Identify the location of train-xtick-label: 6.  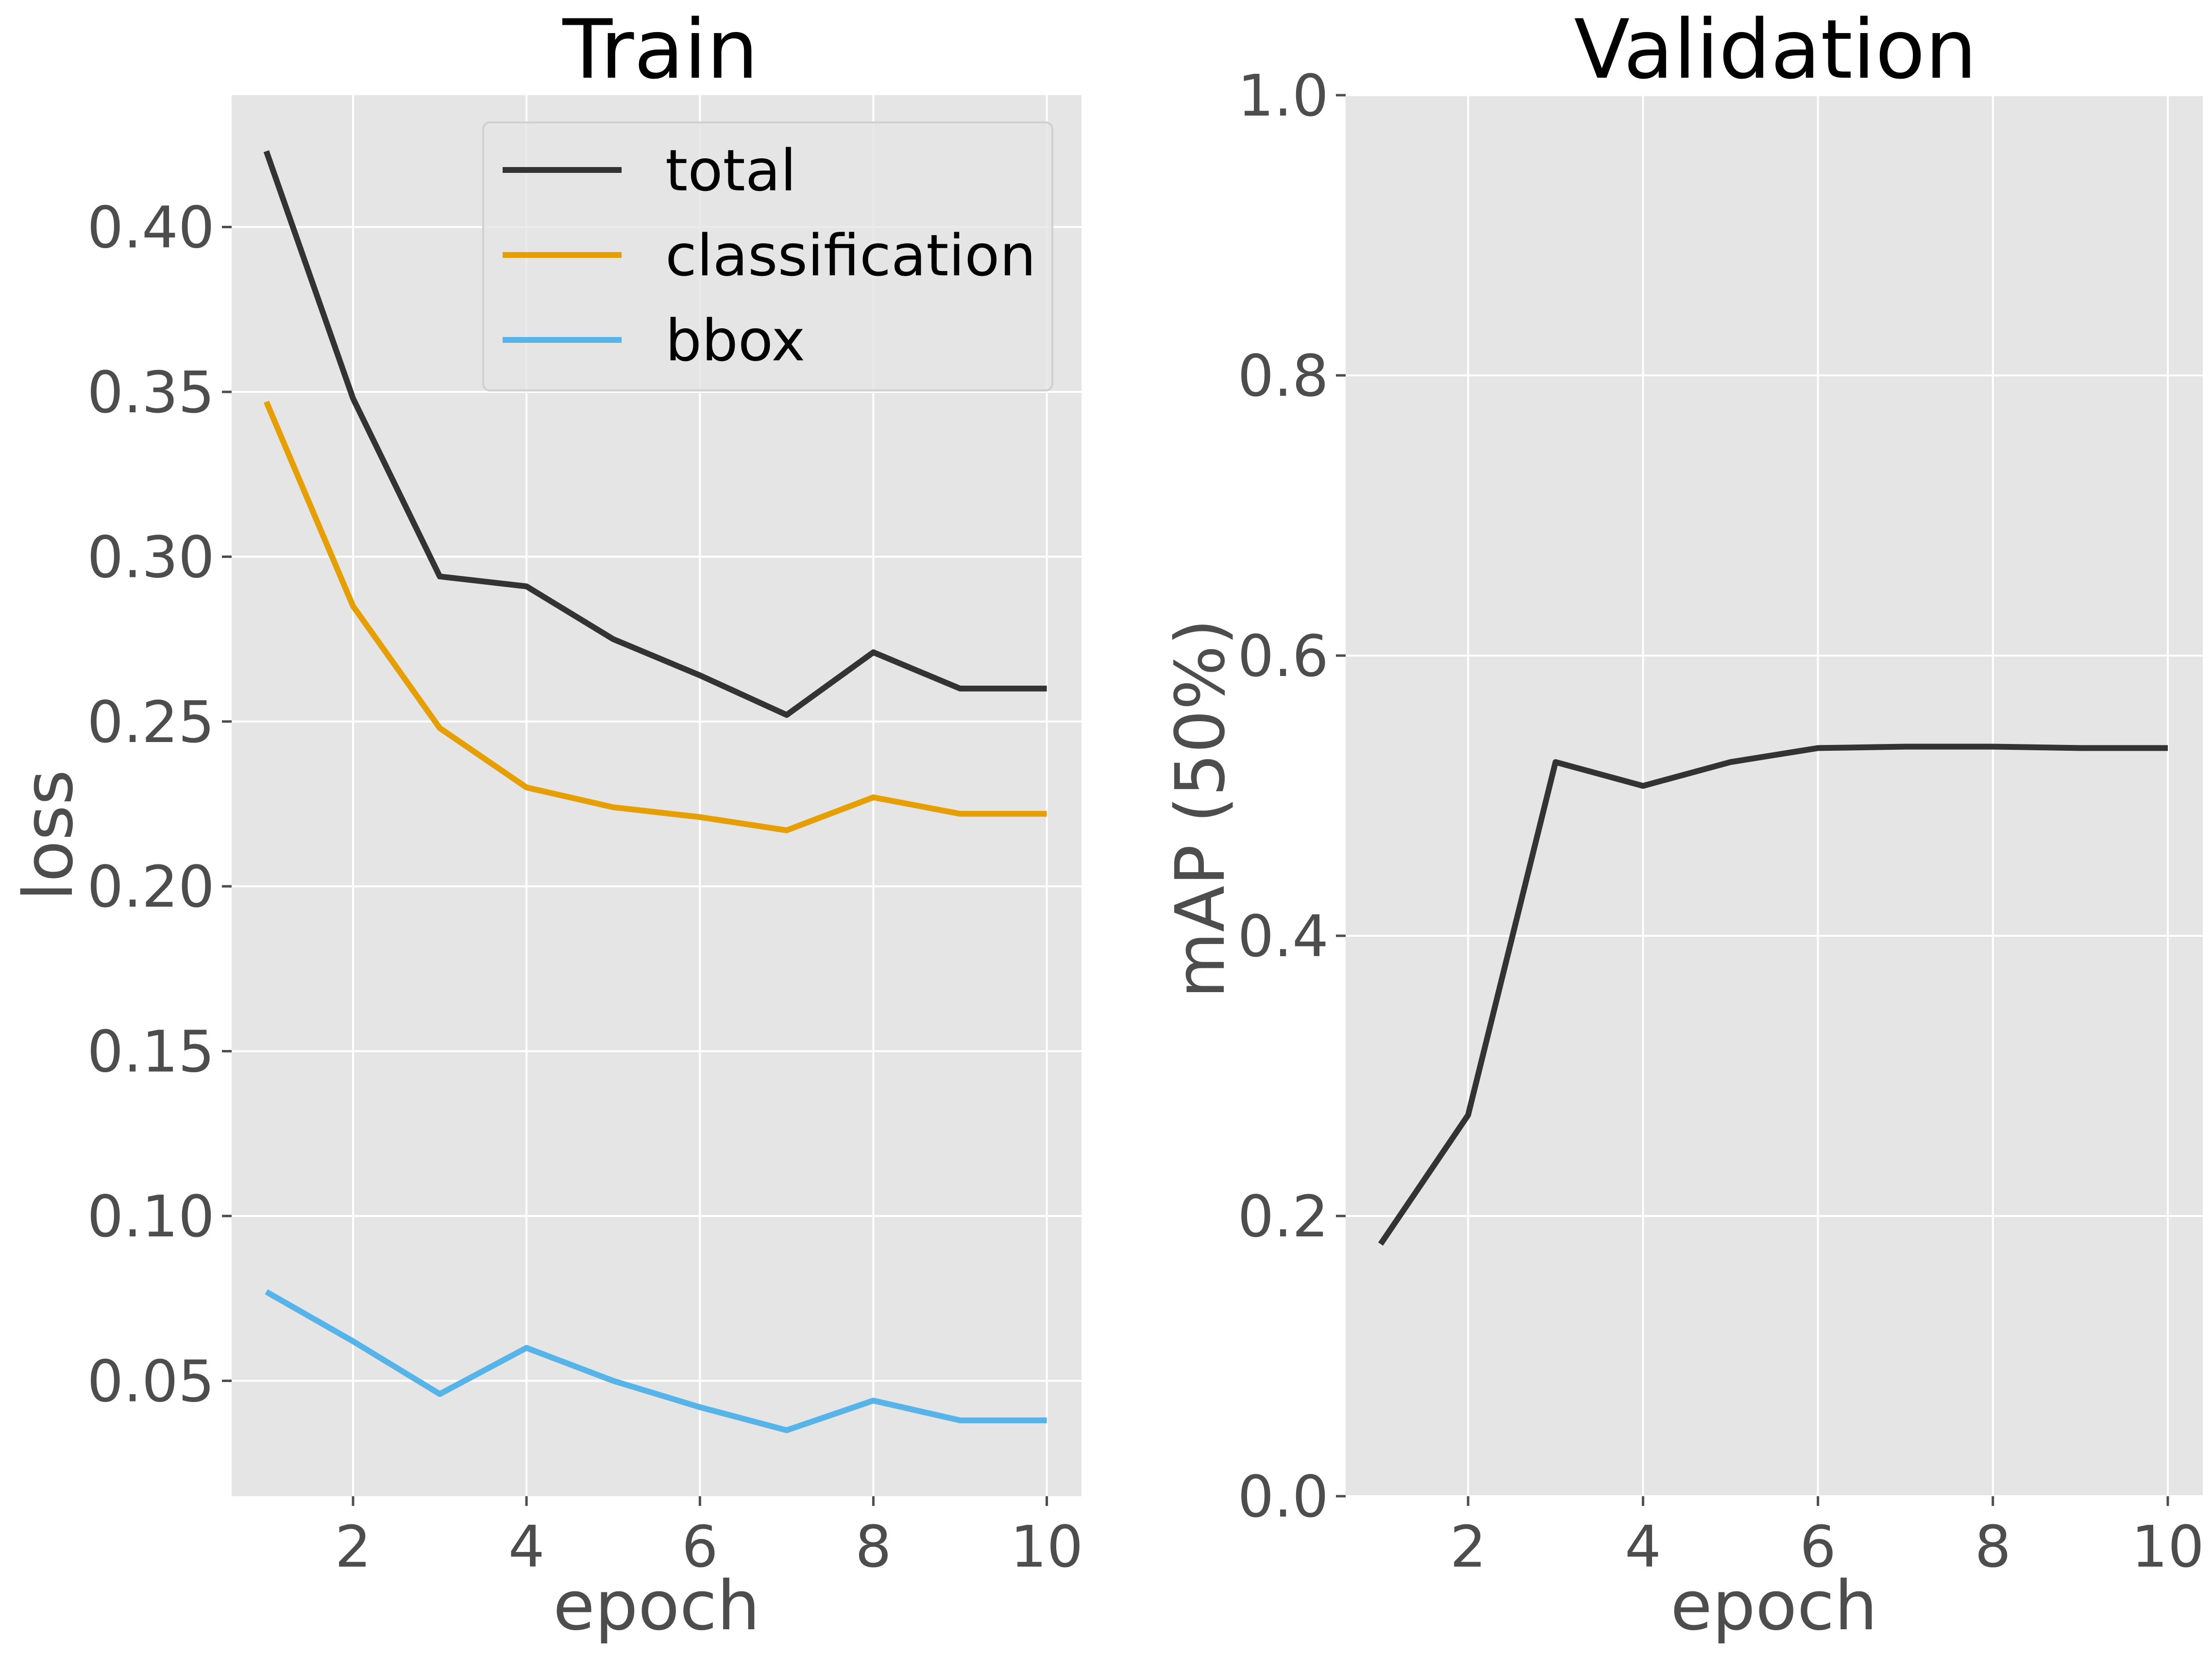
(700, 1546).